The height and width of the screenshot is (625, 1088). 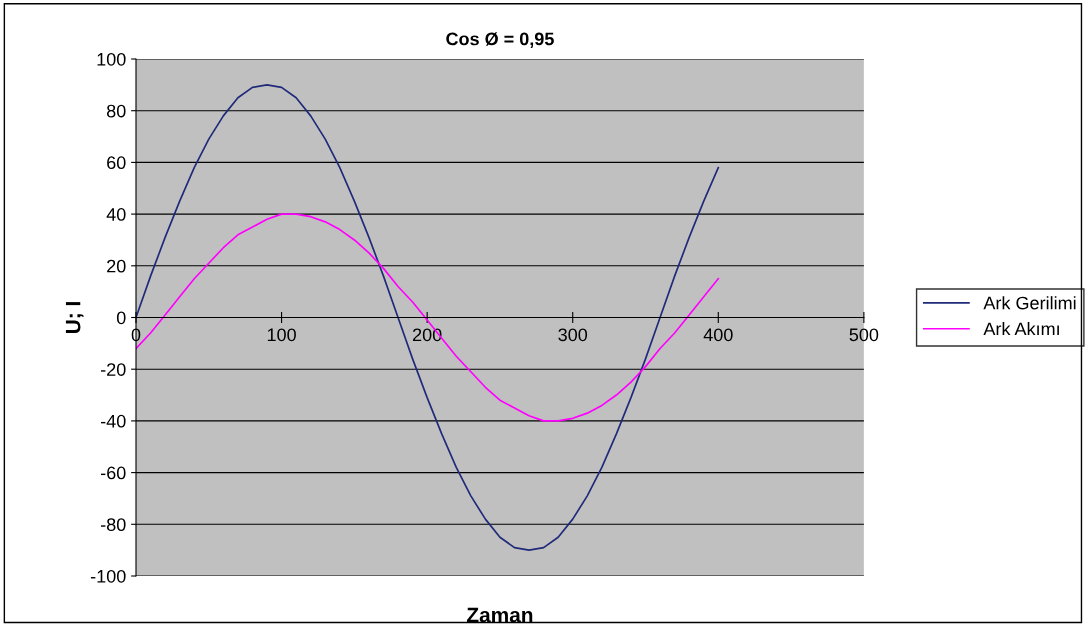 I want to click on y-tick-label: 80, so click(x=116, y=111).